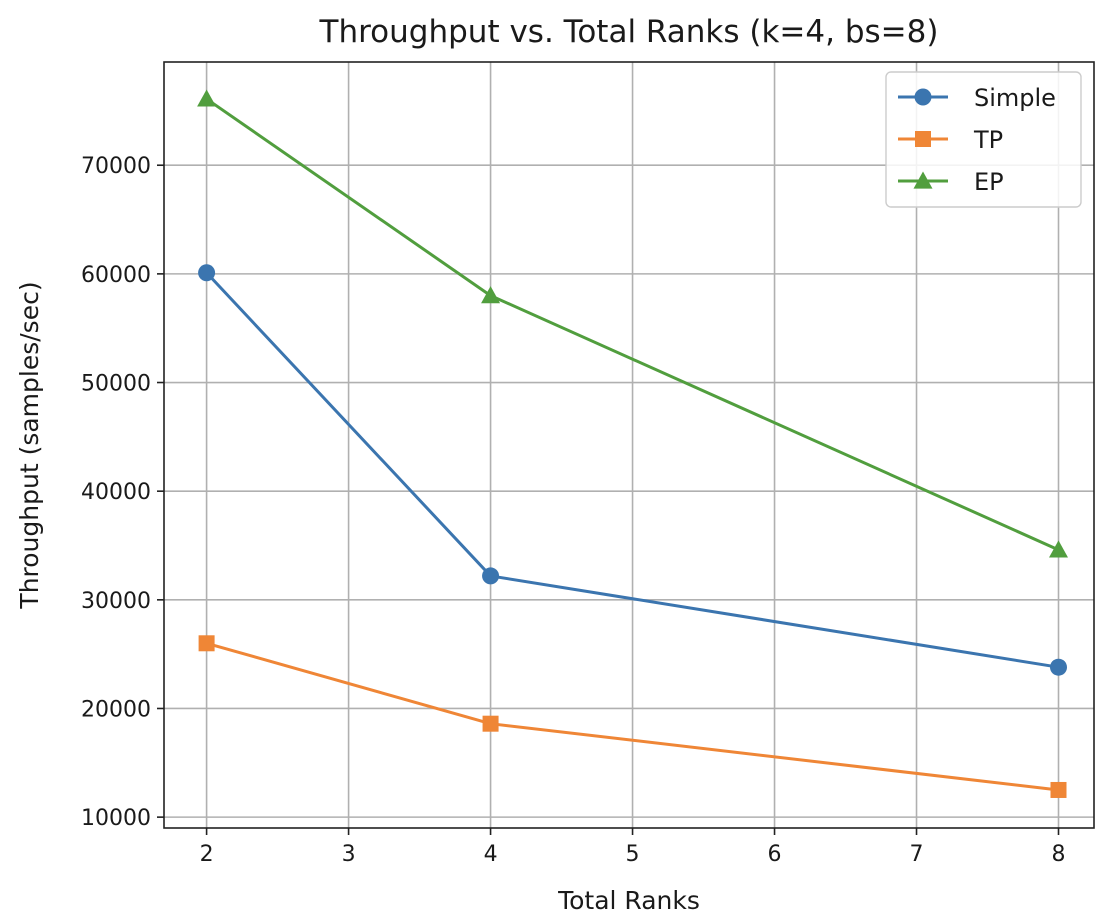 This screenshot has width=1116, height=922. I want to click on x-tick-label: 3, so click(349, 854).